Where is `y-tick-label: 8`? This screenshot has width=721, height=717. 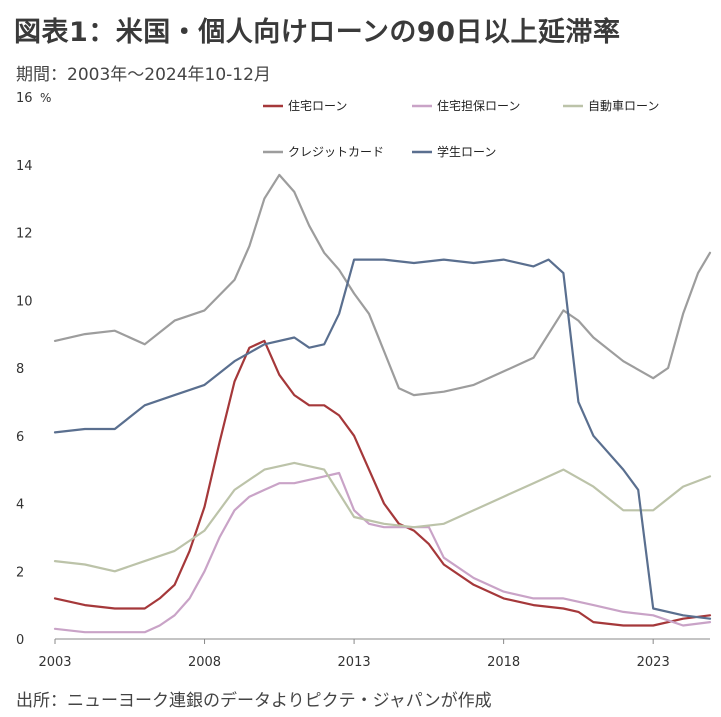 y-tick-label: 8 is located at coordinates (20, 369).